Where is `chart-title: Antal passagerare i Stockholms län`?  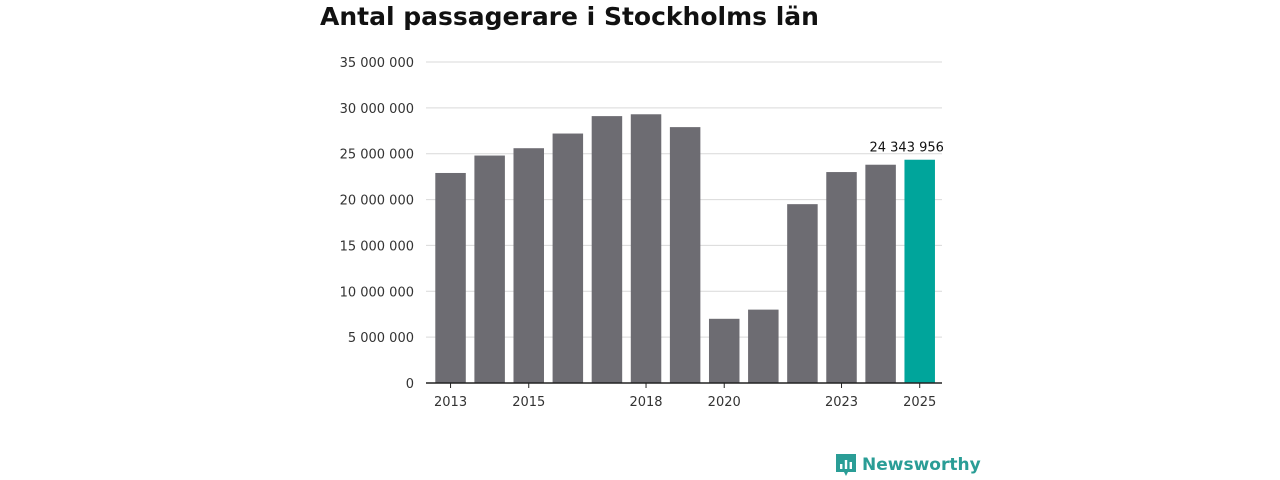 chart-title: Antal passagerare i Stockholms län is located at coordinates (569, 16).